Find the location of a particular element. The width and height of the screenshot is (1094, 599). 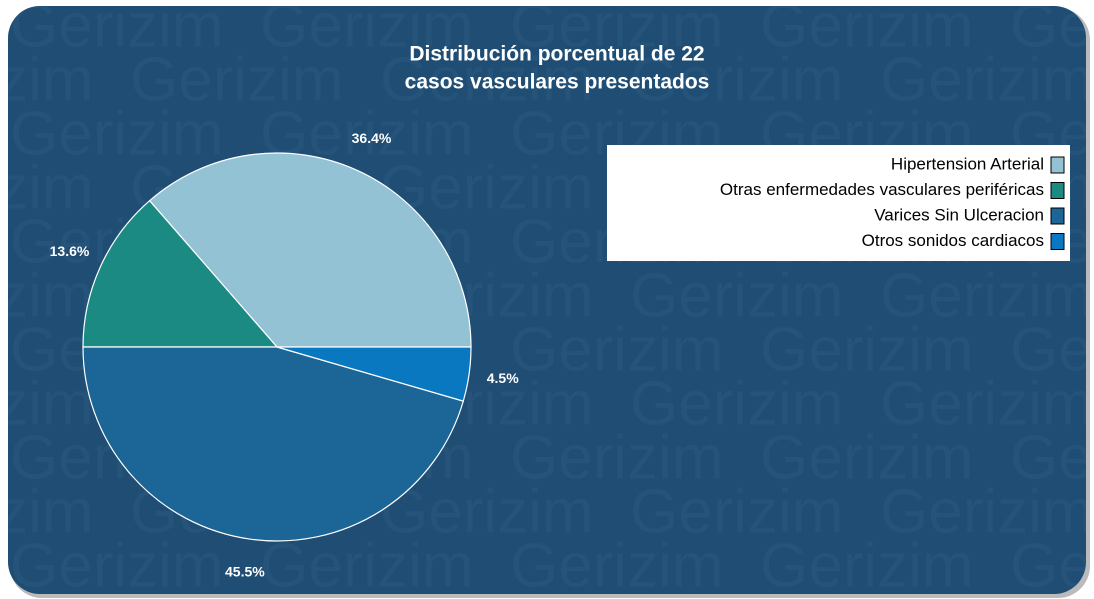

legend-label: Otros sonidos cardiacos is located at coordinates (953, 240).